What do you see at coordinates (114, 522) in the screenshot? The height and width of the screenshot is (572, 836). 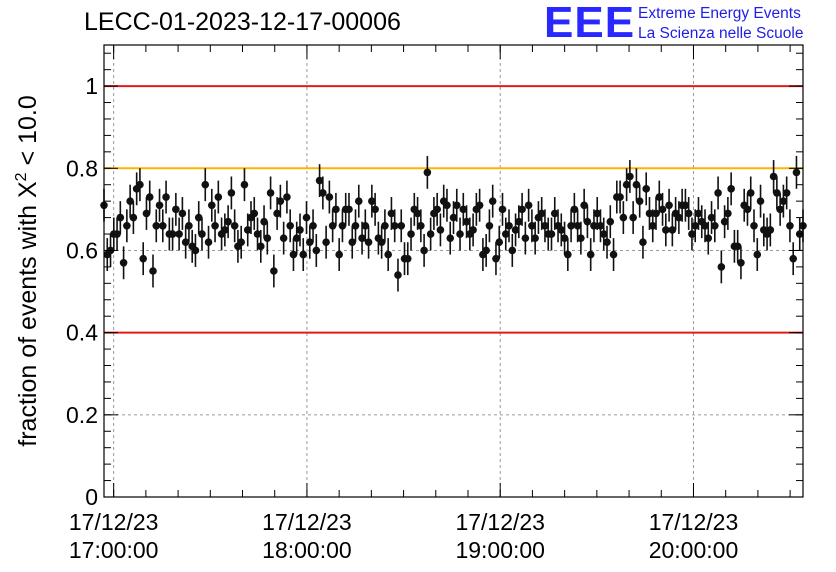 I see `x-tick-date-label: 17/12/23` at bounding box center [114, 522].